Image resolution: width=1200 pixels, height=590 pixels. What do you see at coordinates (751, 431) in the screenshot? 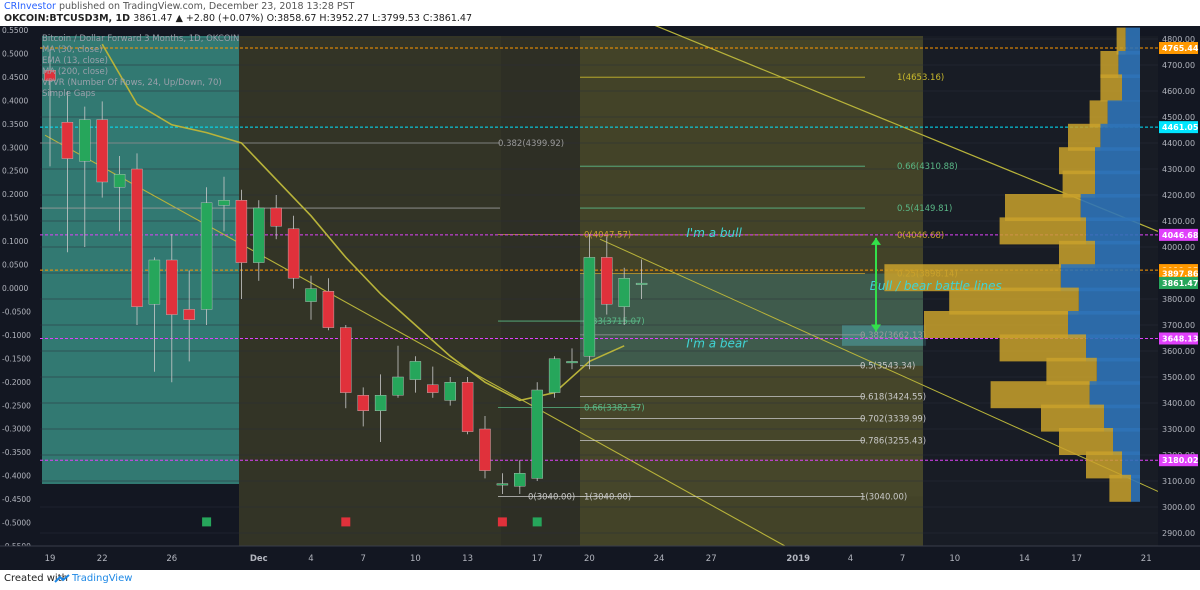
I see `fib-zone` at bounding box center [751, 431].